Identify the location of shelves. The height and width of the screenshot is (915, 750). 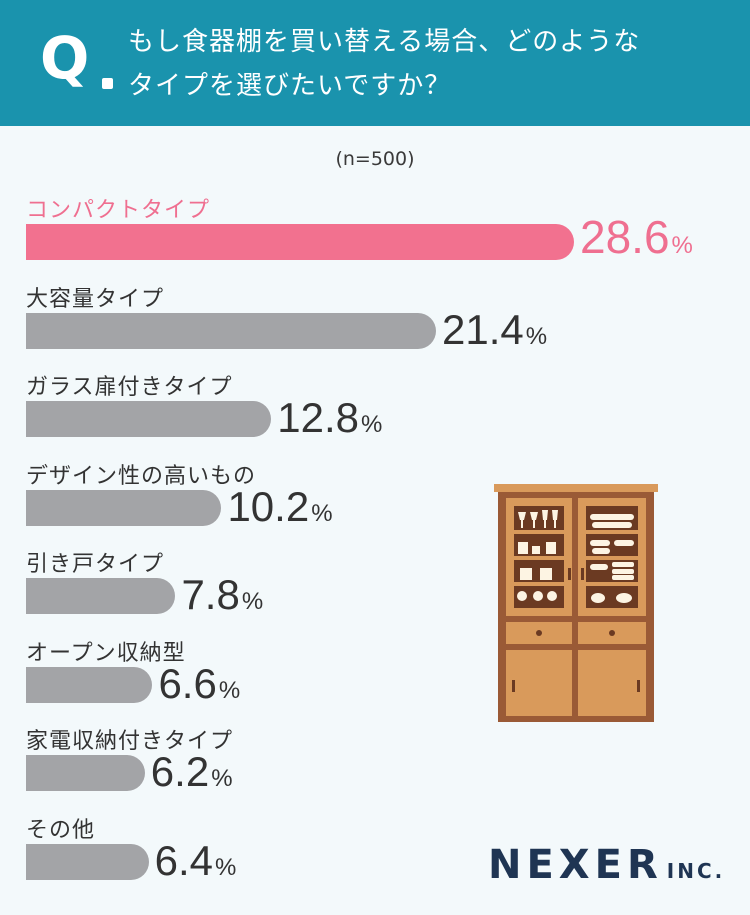
(576, 558).